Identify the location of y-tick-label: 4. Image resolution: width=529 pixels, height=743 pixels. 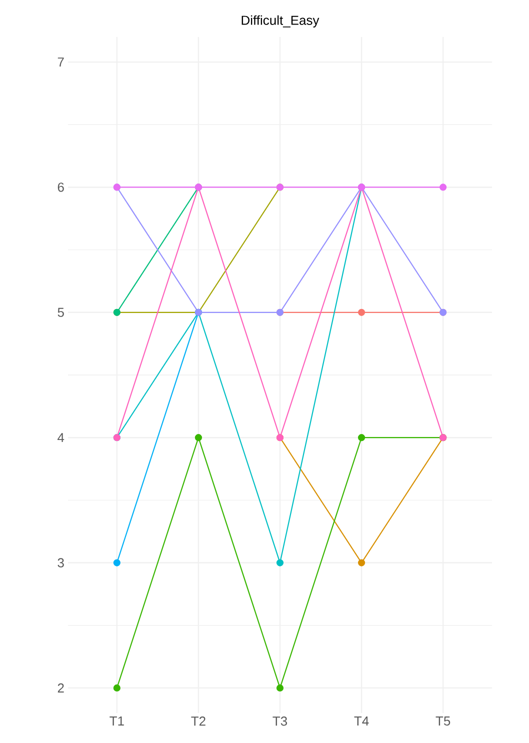
(61, 437).